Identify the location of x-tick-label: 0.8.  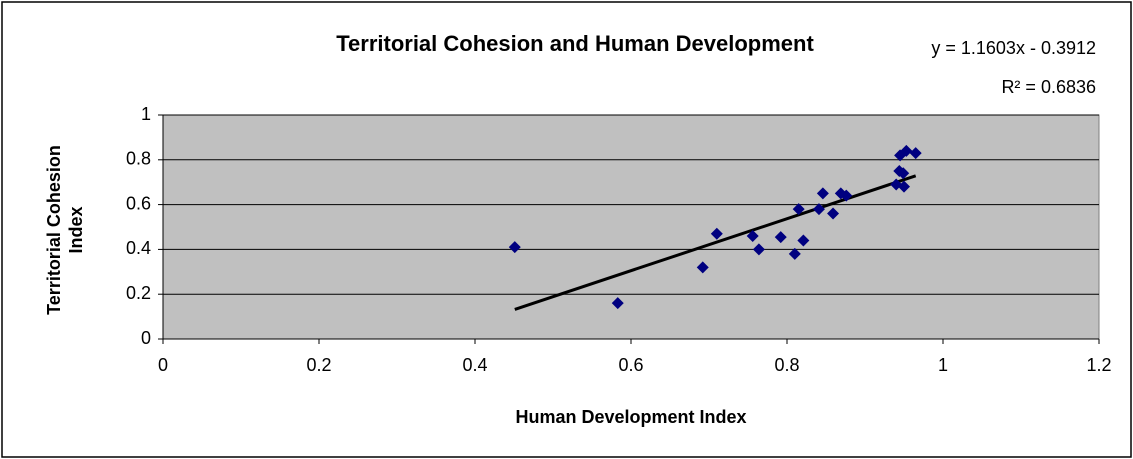
(786, 365).